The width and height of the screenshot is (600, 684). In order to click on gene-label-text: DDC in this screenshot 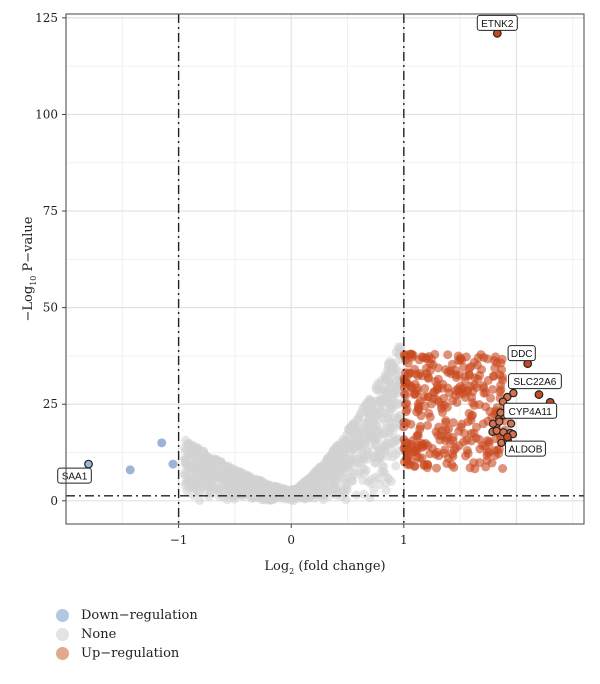, I will do `click(522, 354)`.